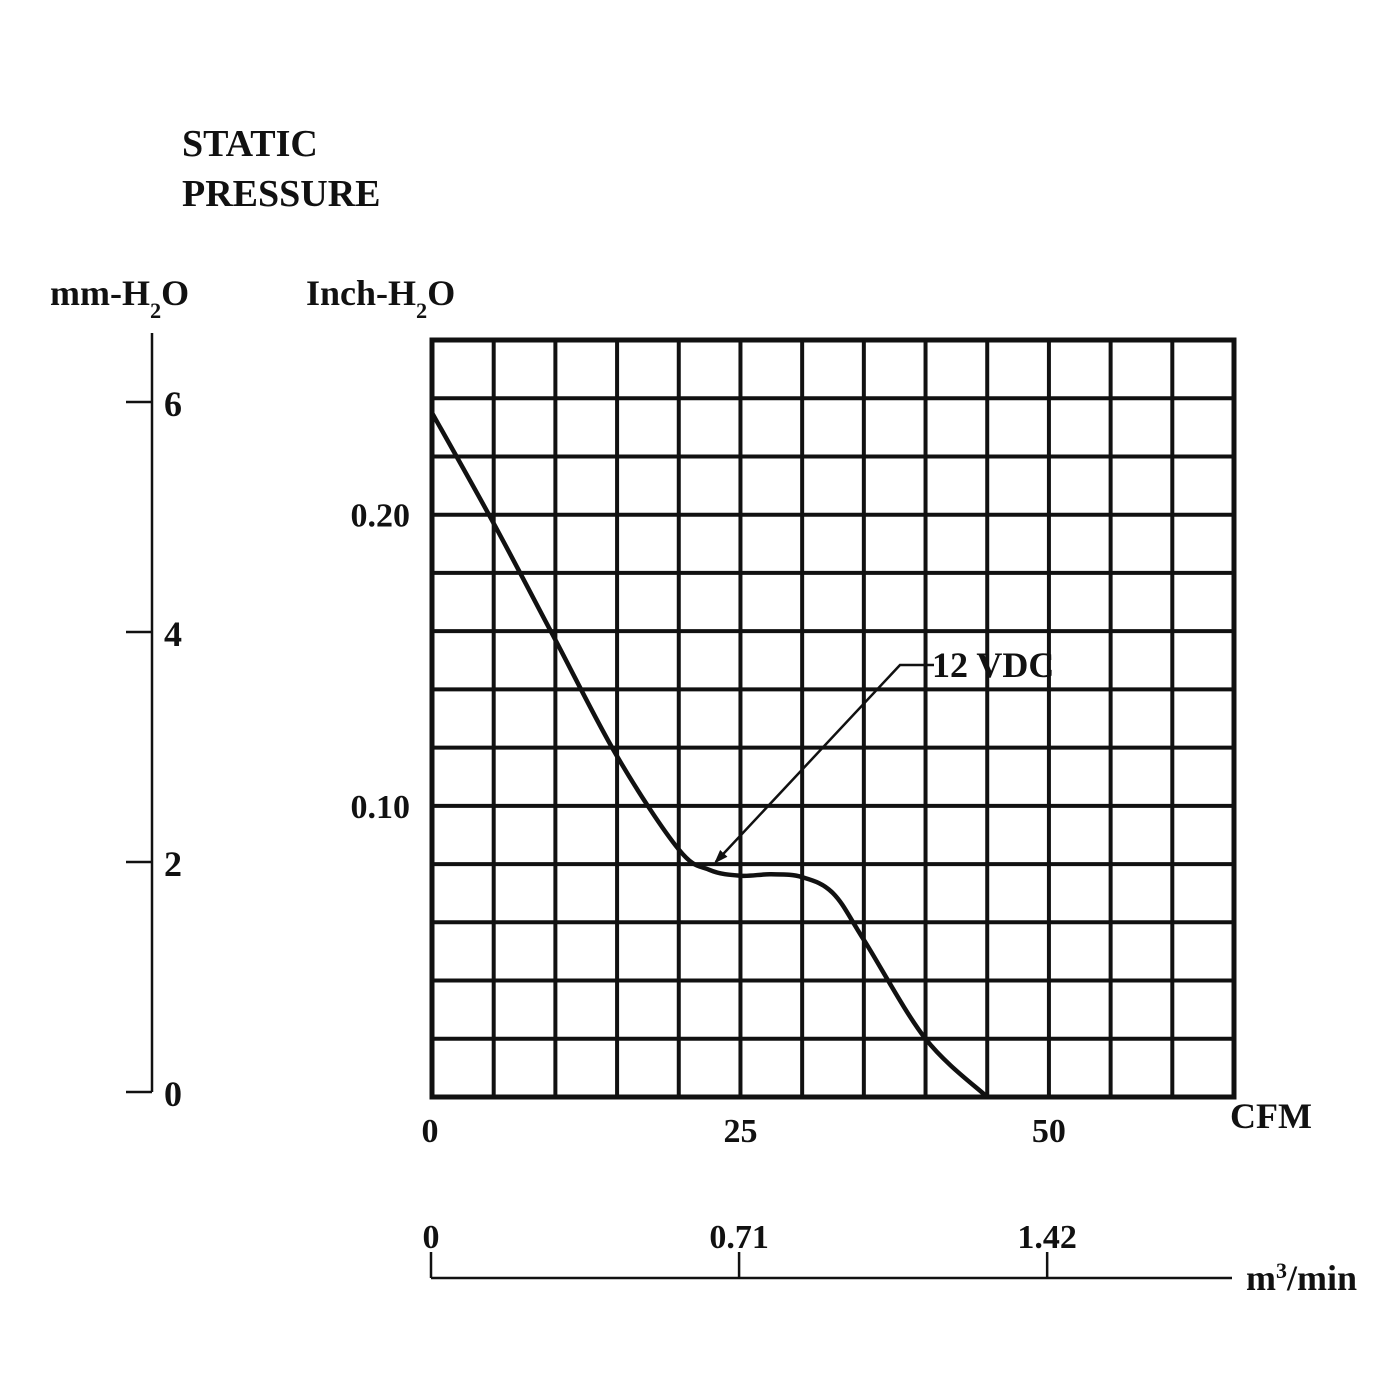 The image size is (1400, 1400). I want to click on cfm-axis-label: CFM, so click(1271, 1116).